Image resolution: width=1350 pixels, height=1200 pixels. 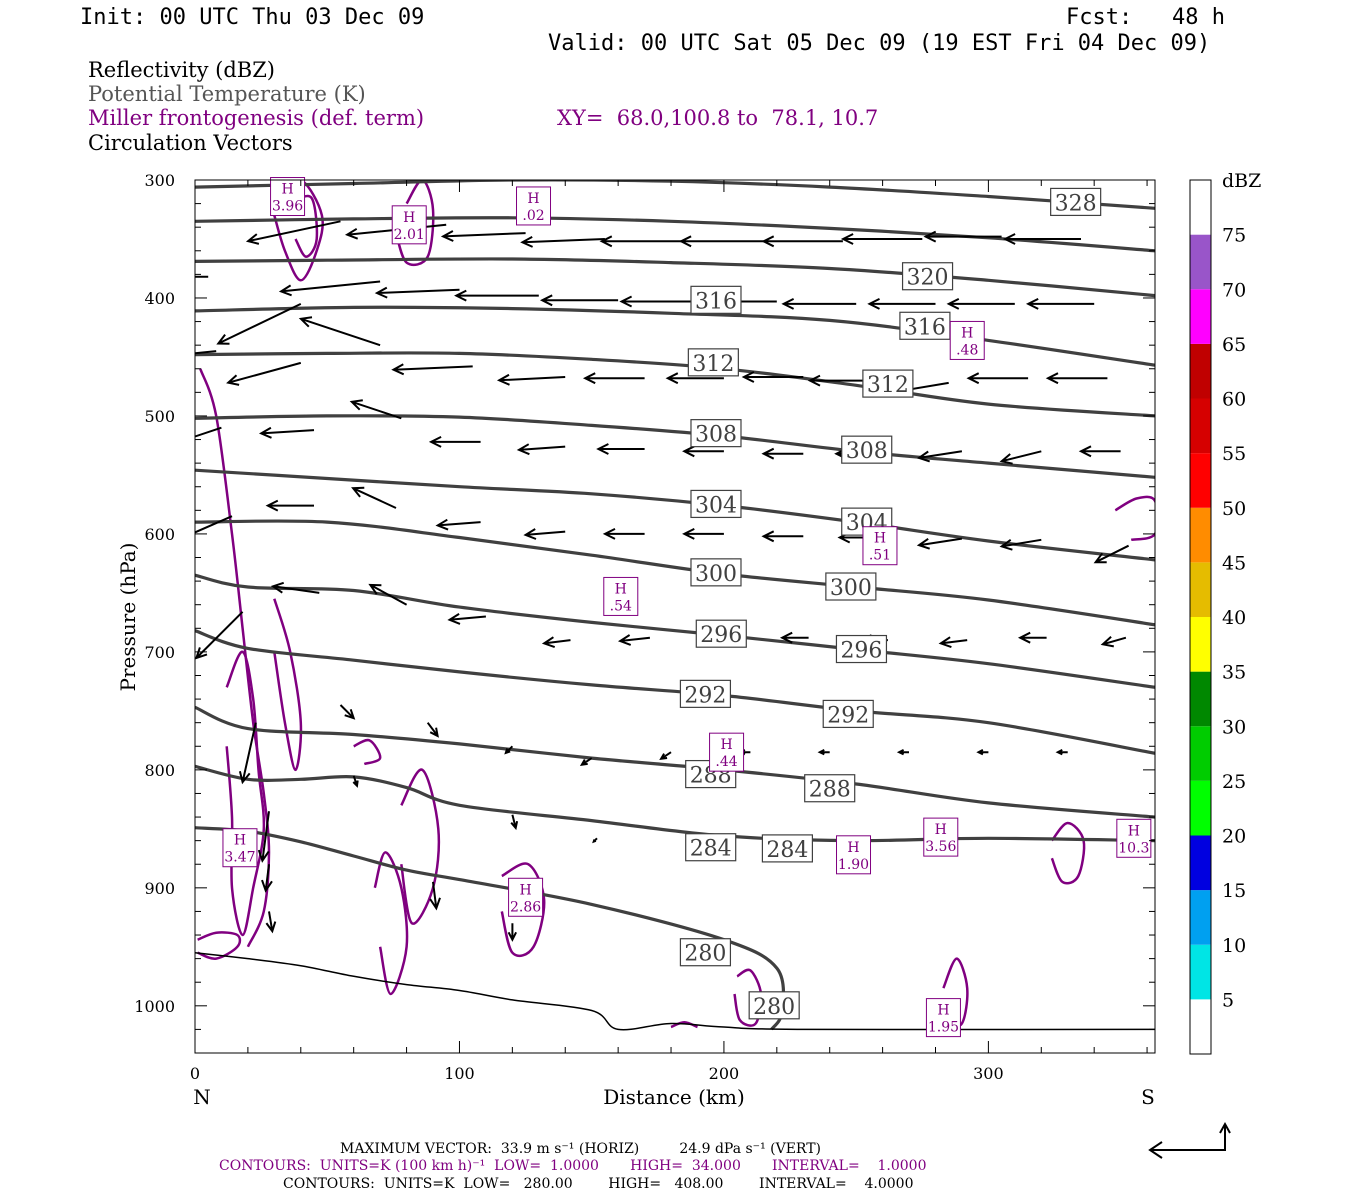 I want to click on isentrope-label-12: 296, so click(x=721, y=635).